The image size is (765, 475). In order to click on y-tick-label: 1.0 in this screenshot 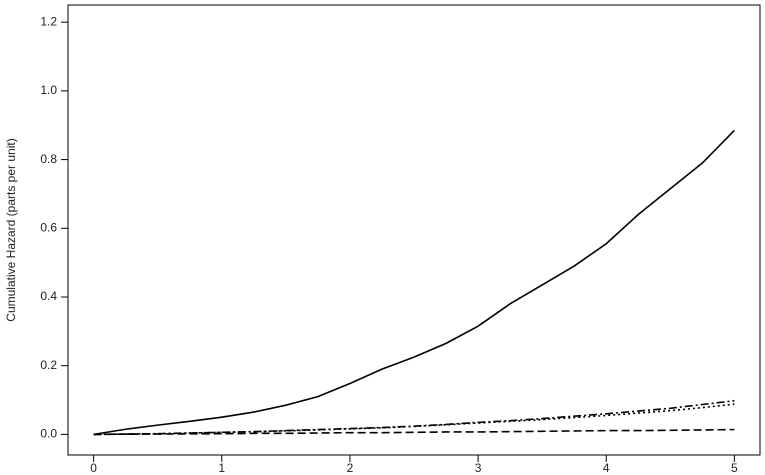, I will do `click(48, 90)`.